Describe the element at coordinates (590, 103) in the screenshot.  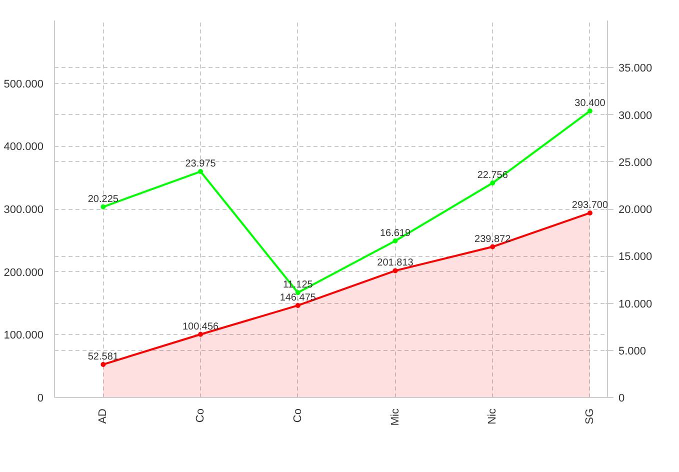
I see `data-label: 30.400` at that location.